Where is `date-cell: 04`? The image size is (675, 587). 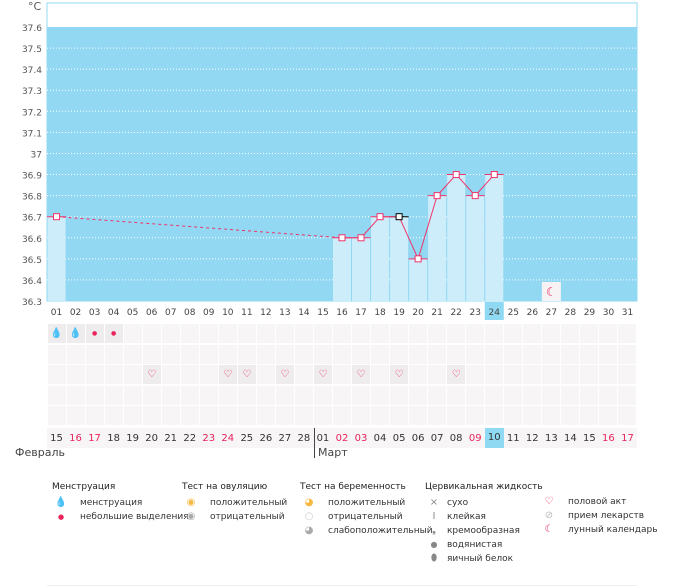 date-cell: 04 is located at coordinates (380, 438).